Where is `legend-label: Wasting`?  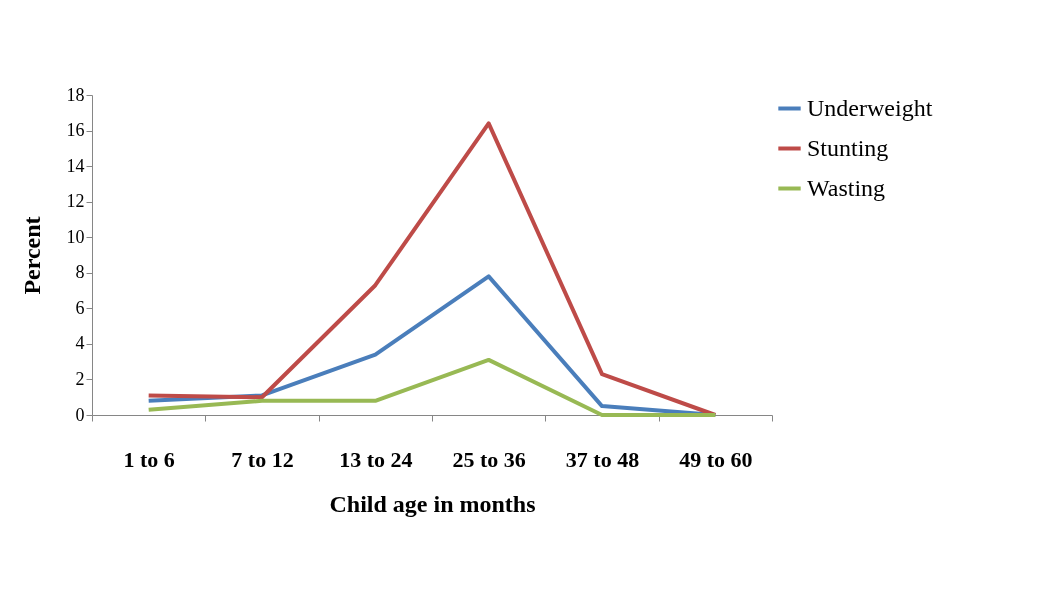 legend-label: Wasting is located at coordinates (846, 187).